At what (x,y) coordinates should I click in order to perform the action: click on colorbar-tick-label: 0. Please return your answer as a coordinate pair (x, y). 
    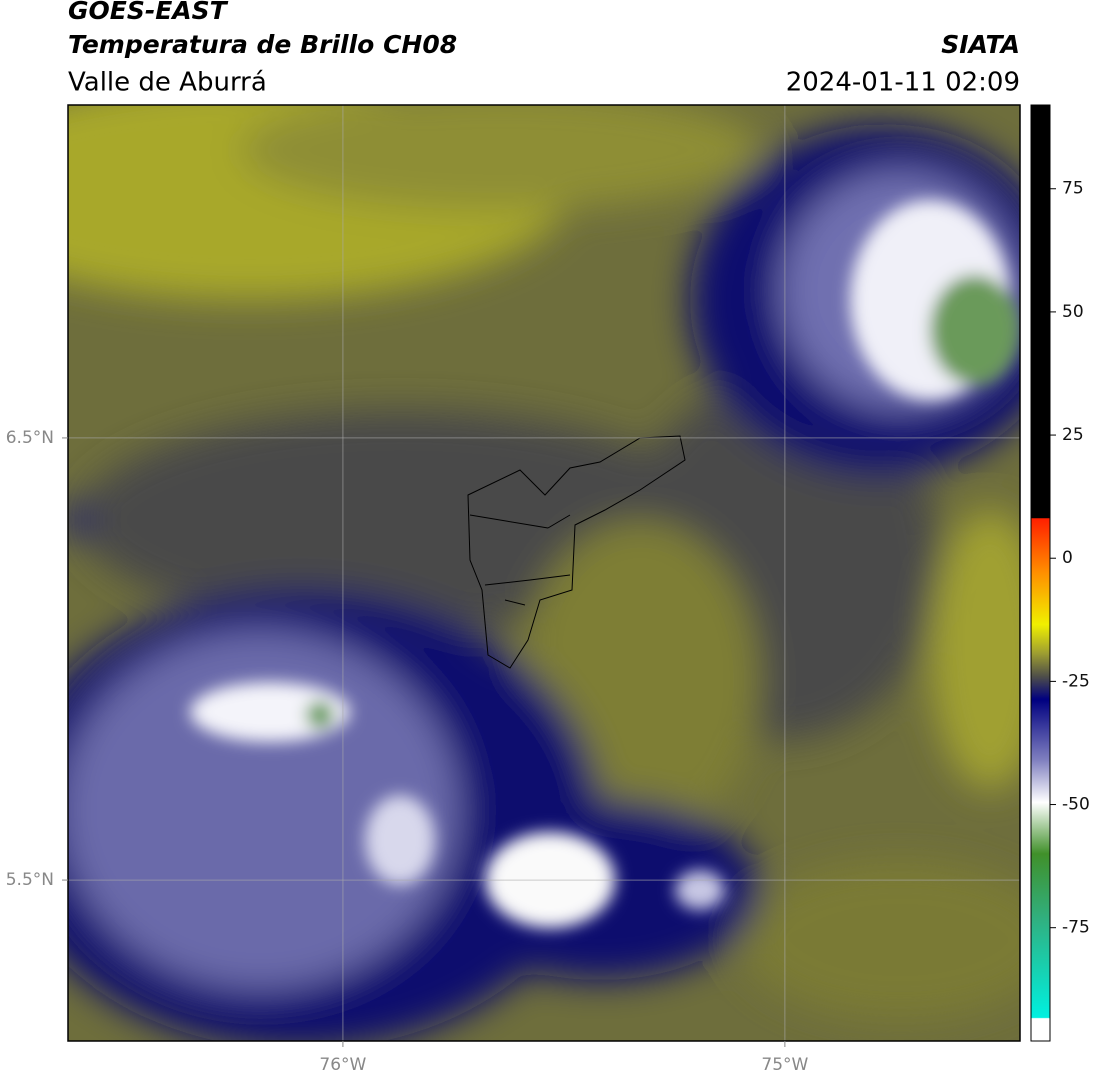
    Looking at the image, I should click on (1067, 558).